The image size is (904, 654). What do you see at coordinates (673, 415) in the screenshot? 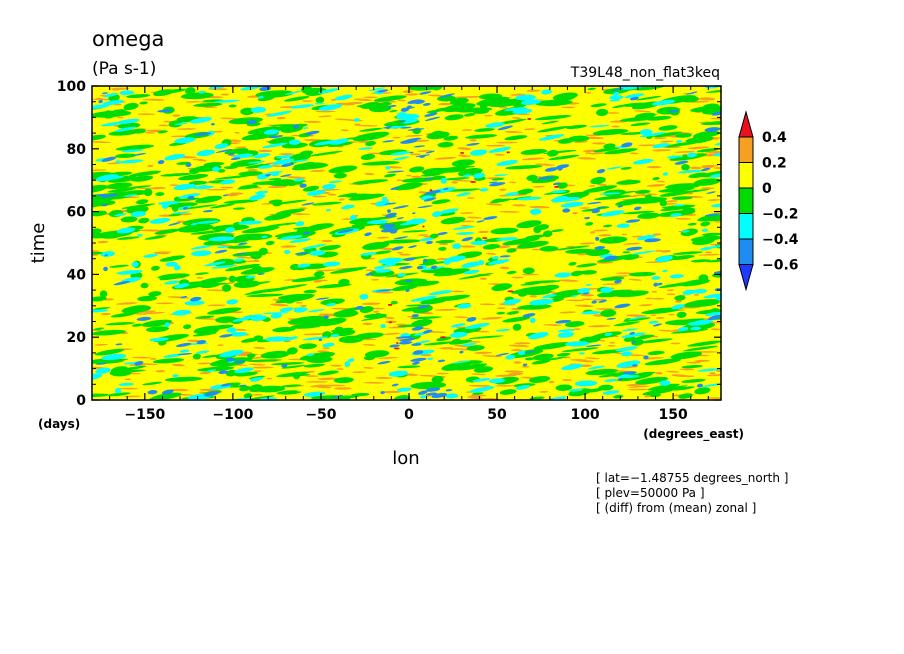
I see `x-tick-label: 150` at bounding box center [673, 415].